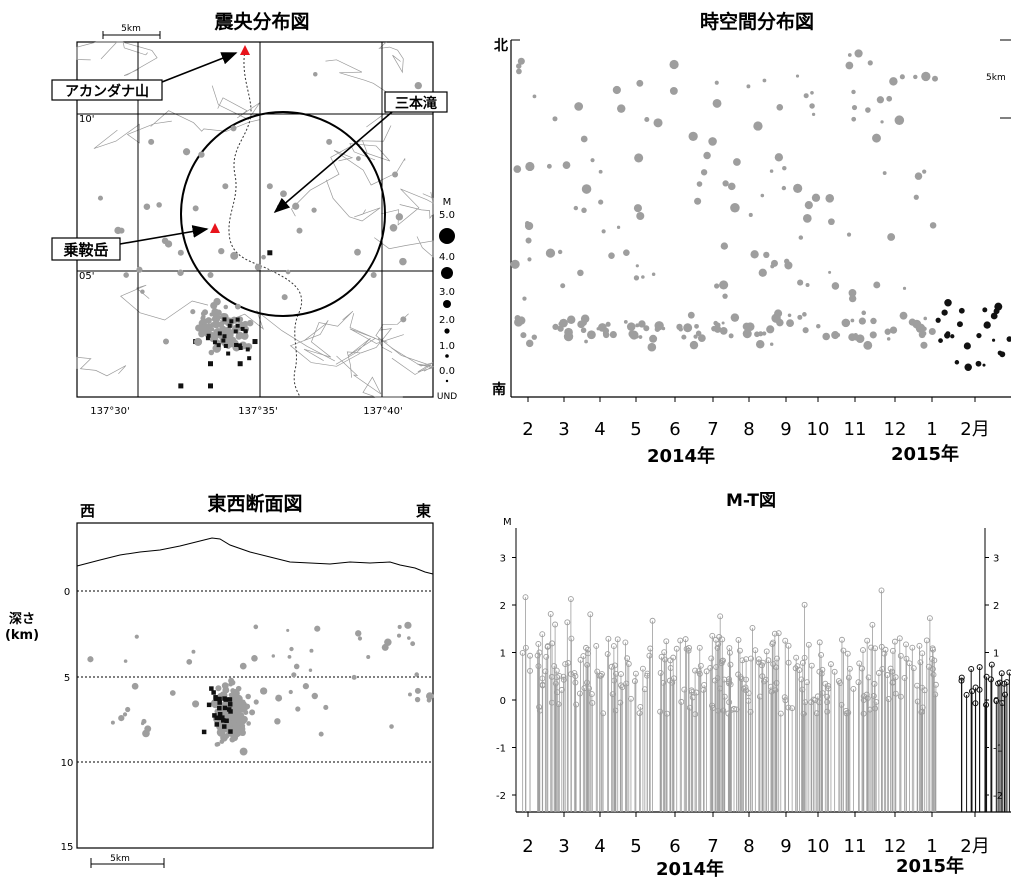 Image resolution: width=1011 pixels, height=881 pixels. I want to click on south-label: 南, so click(499, 389).